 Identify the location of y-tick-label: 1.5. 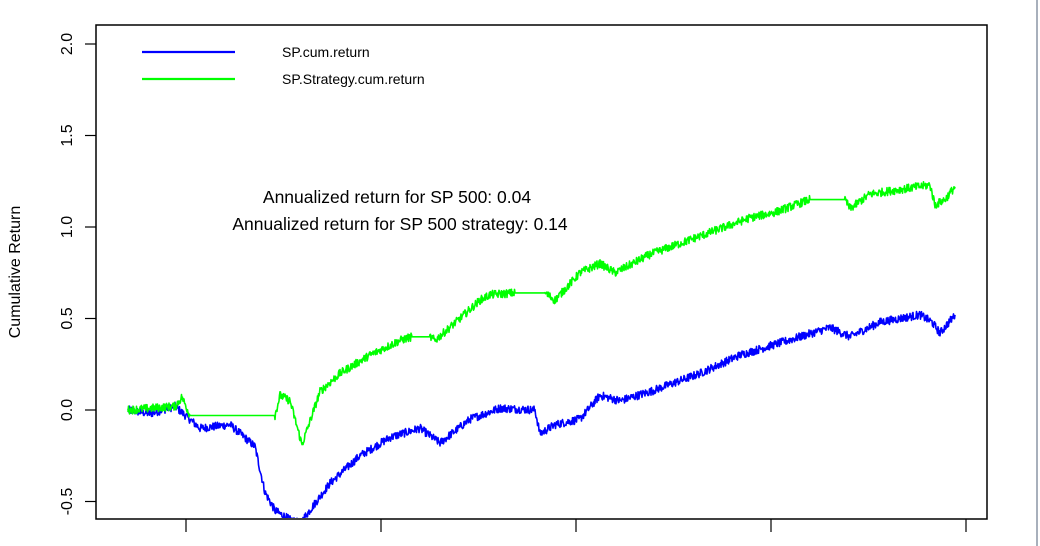
(67, 135).